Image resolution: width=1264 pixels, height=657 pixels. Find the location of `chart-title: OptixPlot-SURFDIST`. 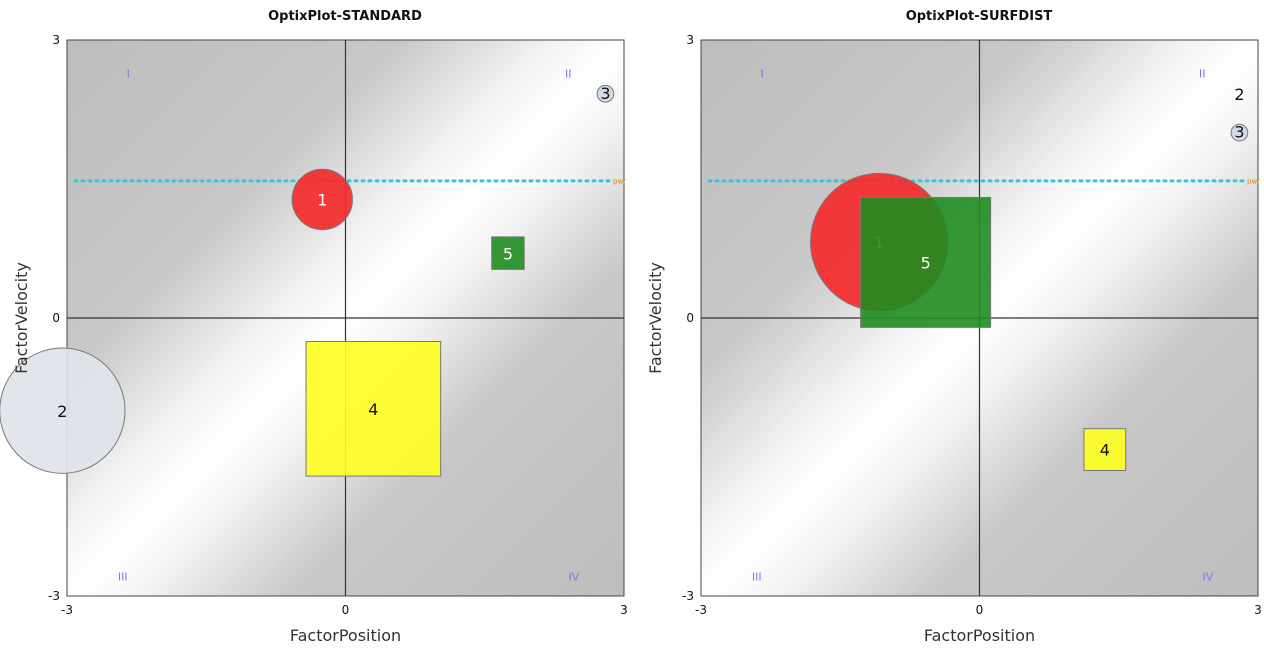

chart-title: OptixPlot-SURFDIST is located at coordinates (979, 16).